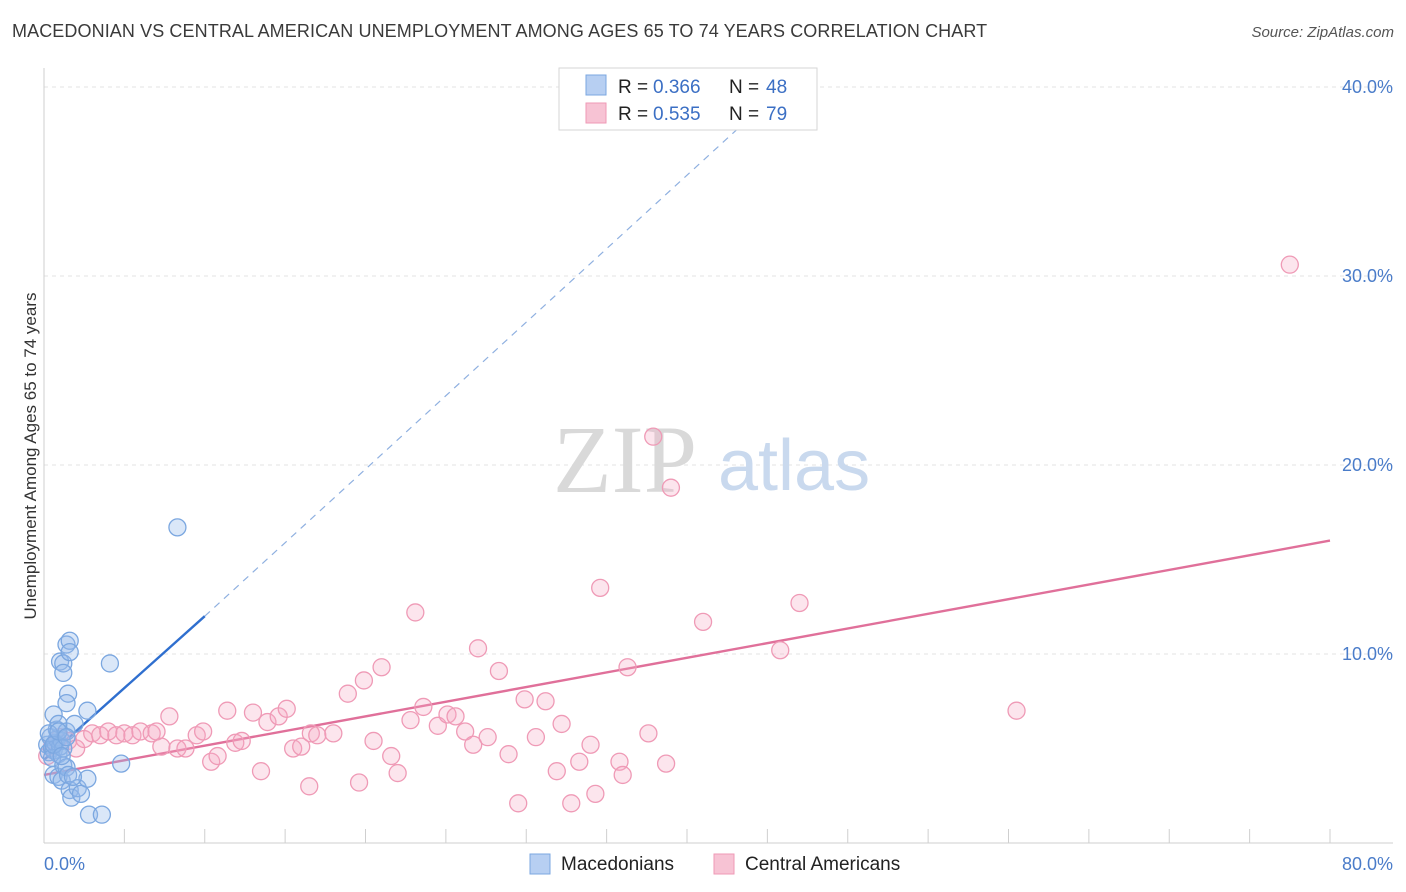 This screenshot has height=892, width=1406. I want to click on x-tick-label-max: 80.0%, so click(1367, 864).